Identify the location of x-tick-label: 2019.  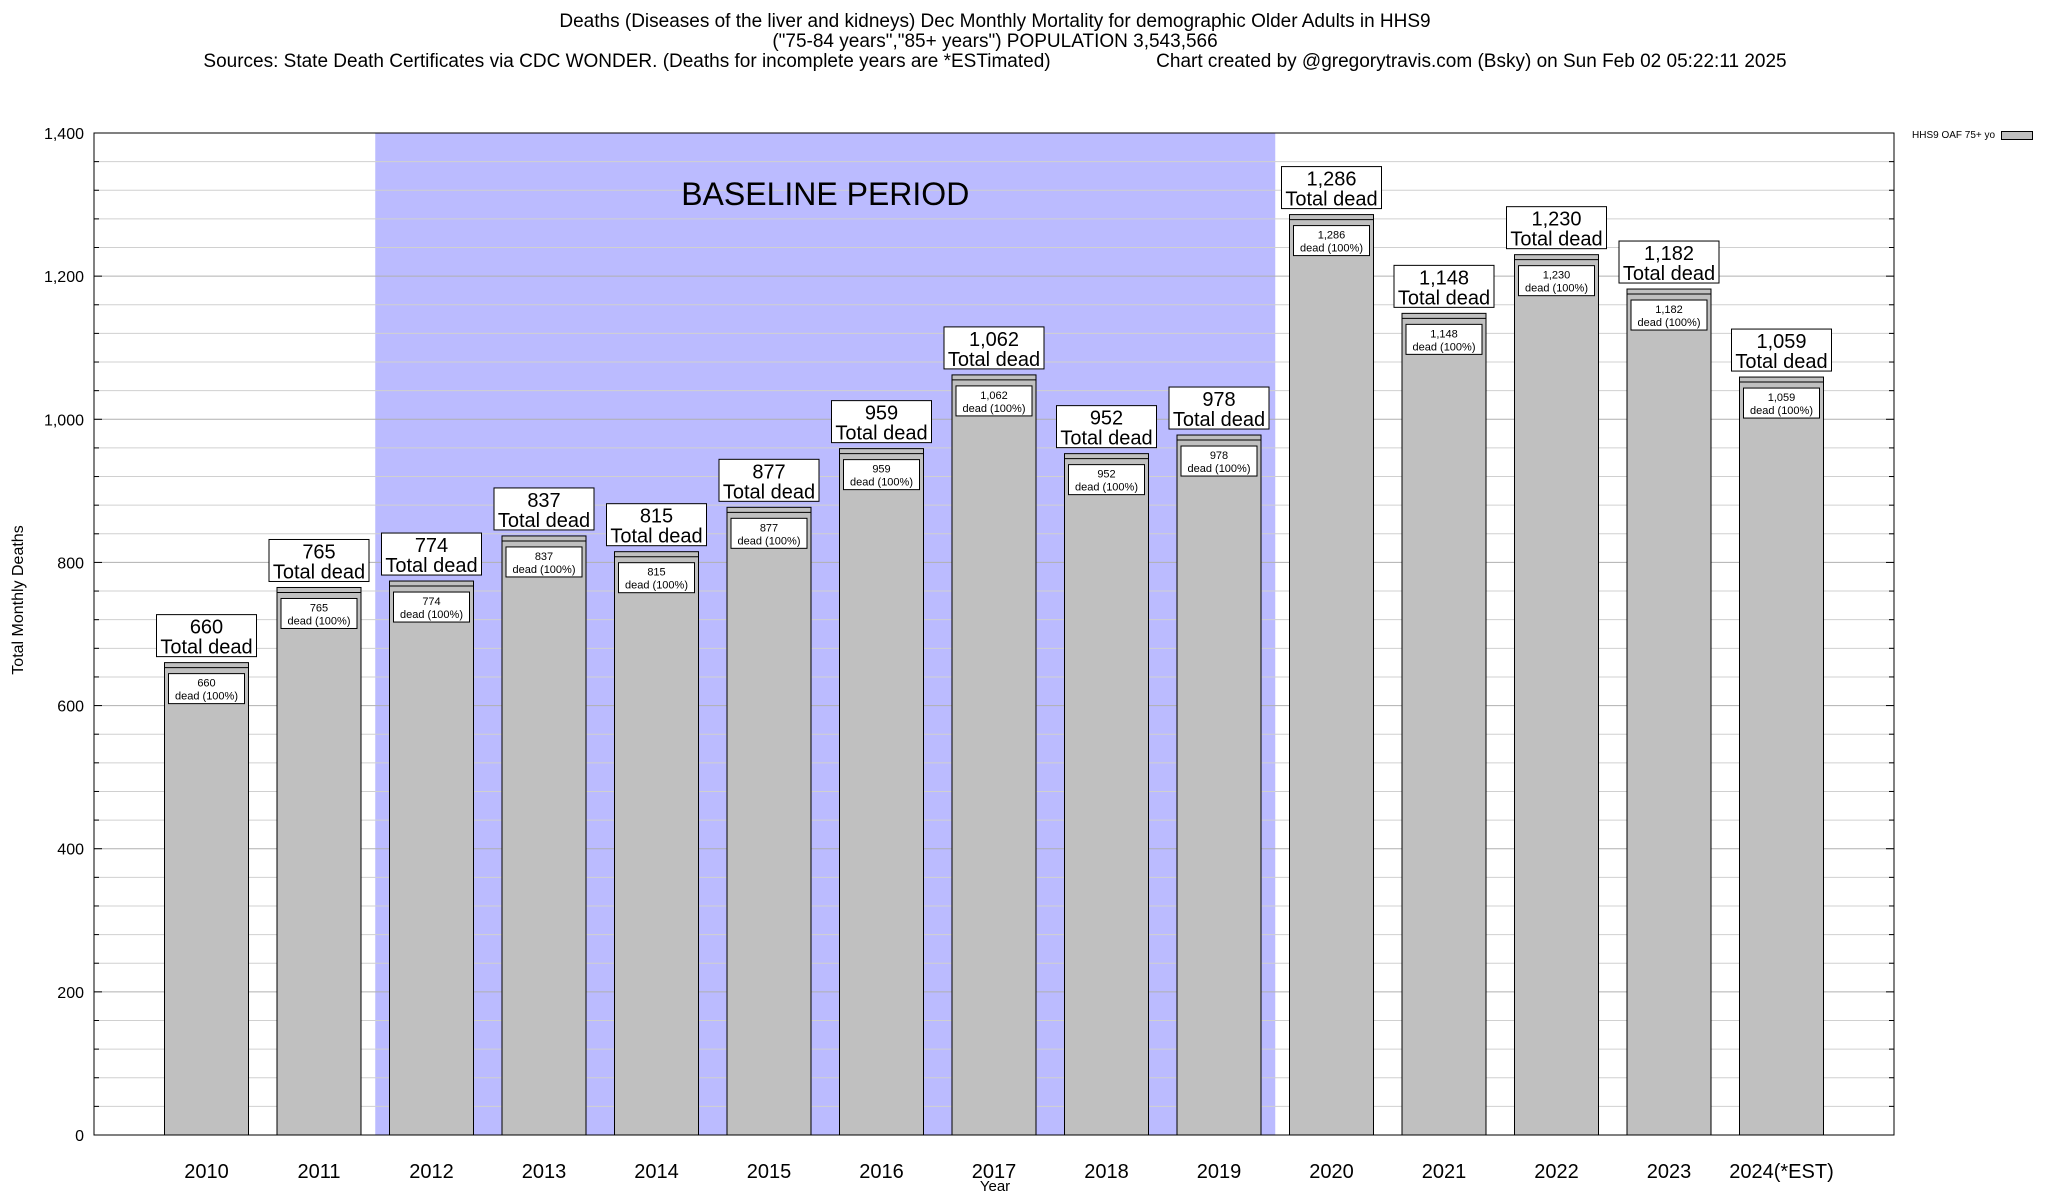
(1219, 1172).